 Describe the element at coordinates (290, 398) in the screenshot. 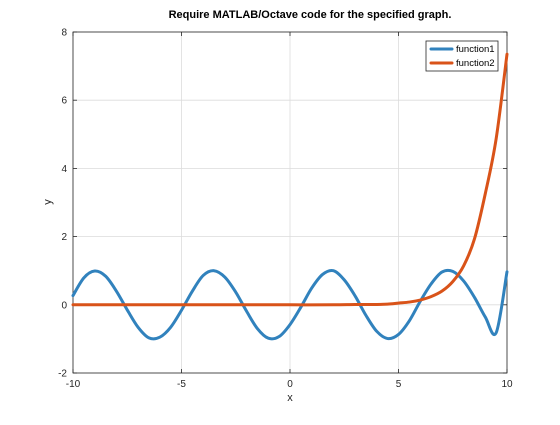

I see `x-axis-label: x` at that location.